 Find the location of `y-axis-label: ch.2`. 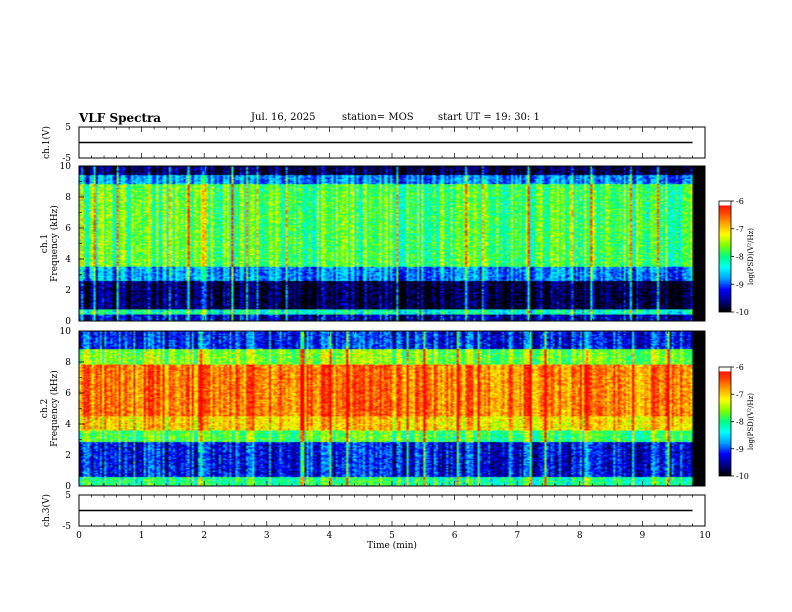

y-axis-label: ch.2 is located at coordinates (45, 408).